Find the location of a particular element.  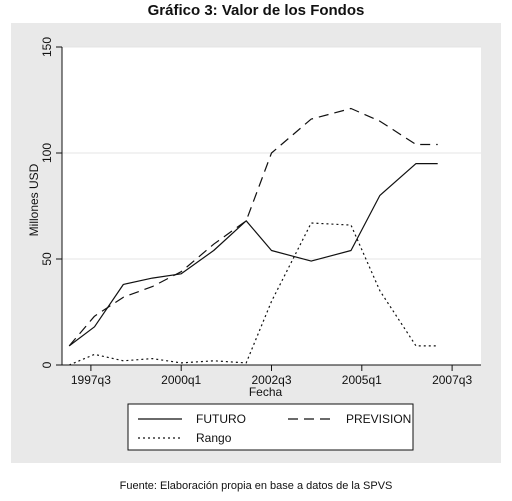

figure-title: Gráfico 3: Valor de los Fondos is located at coordinates (256, 10).